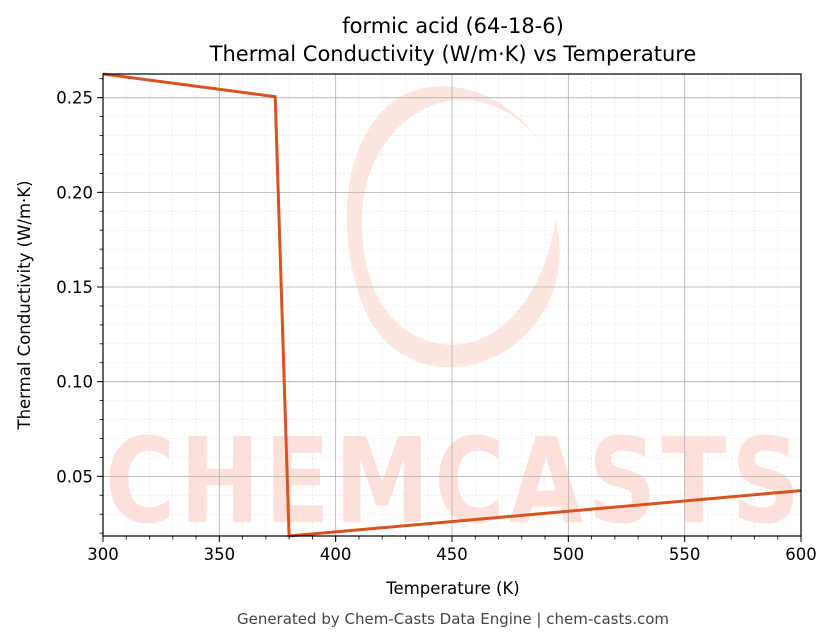  What do you see at coordinates (74, 382) in the screenshot?
I see `y-tick-label: 0.10` at bounding box center [74, 382].